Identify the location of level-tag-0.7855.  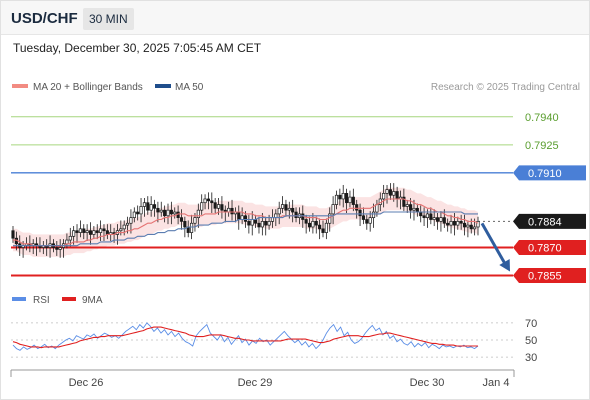
(549, 276).